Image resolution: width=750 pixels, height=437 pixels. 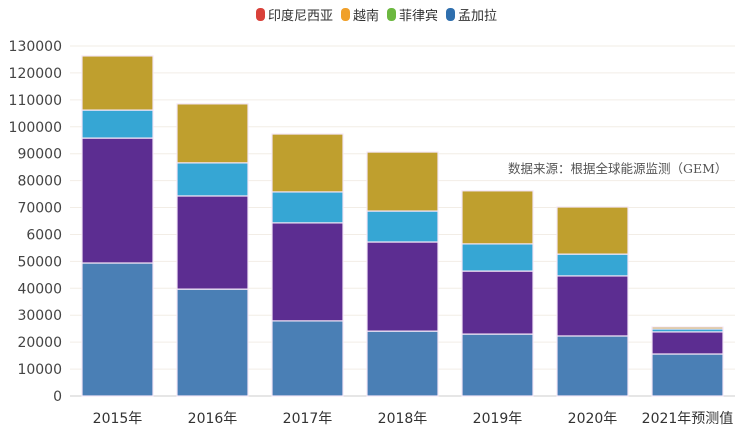 I want to click on y-tick-label: 0, so click(x=57, y=397).